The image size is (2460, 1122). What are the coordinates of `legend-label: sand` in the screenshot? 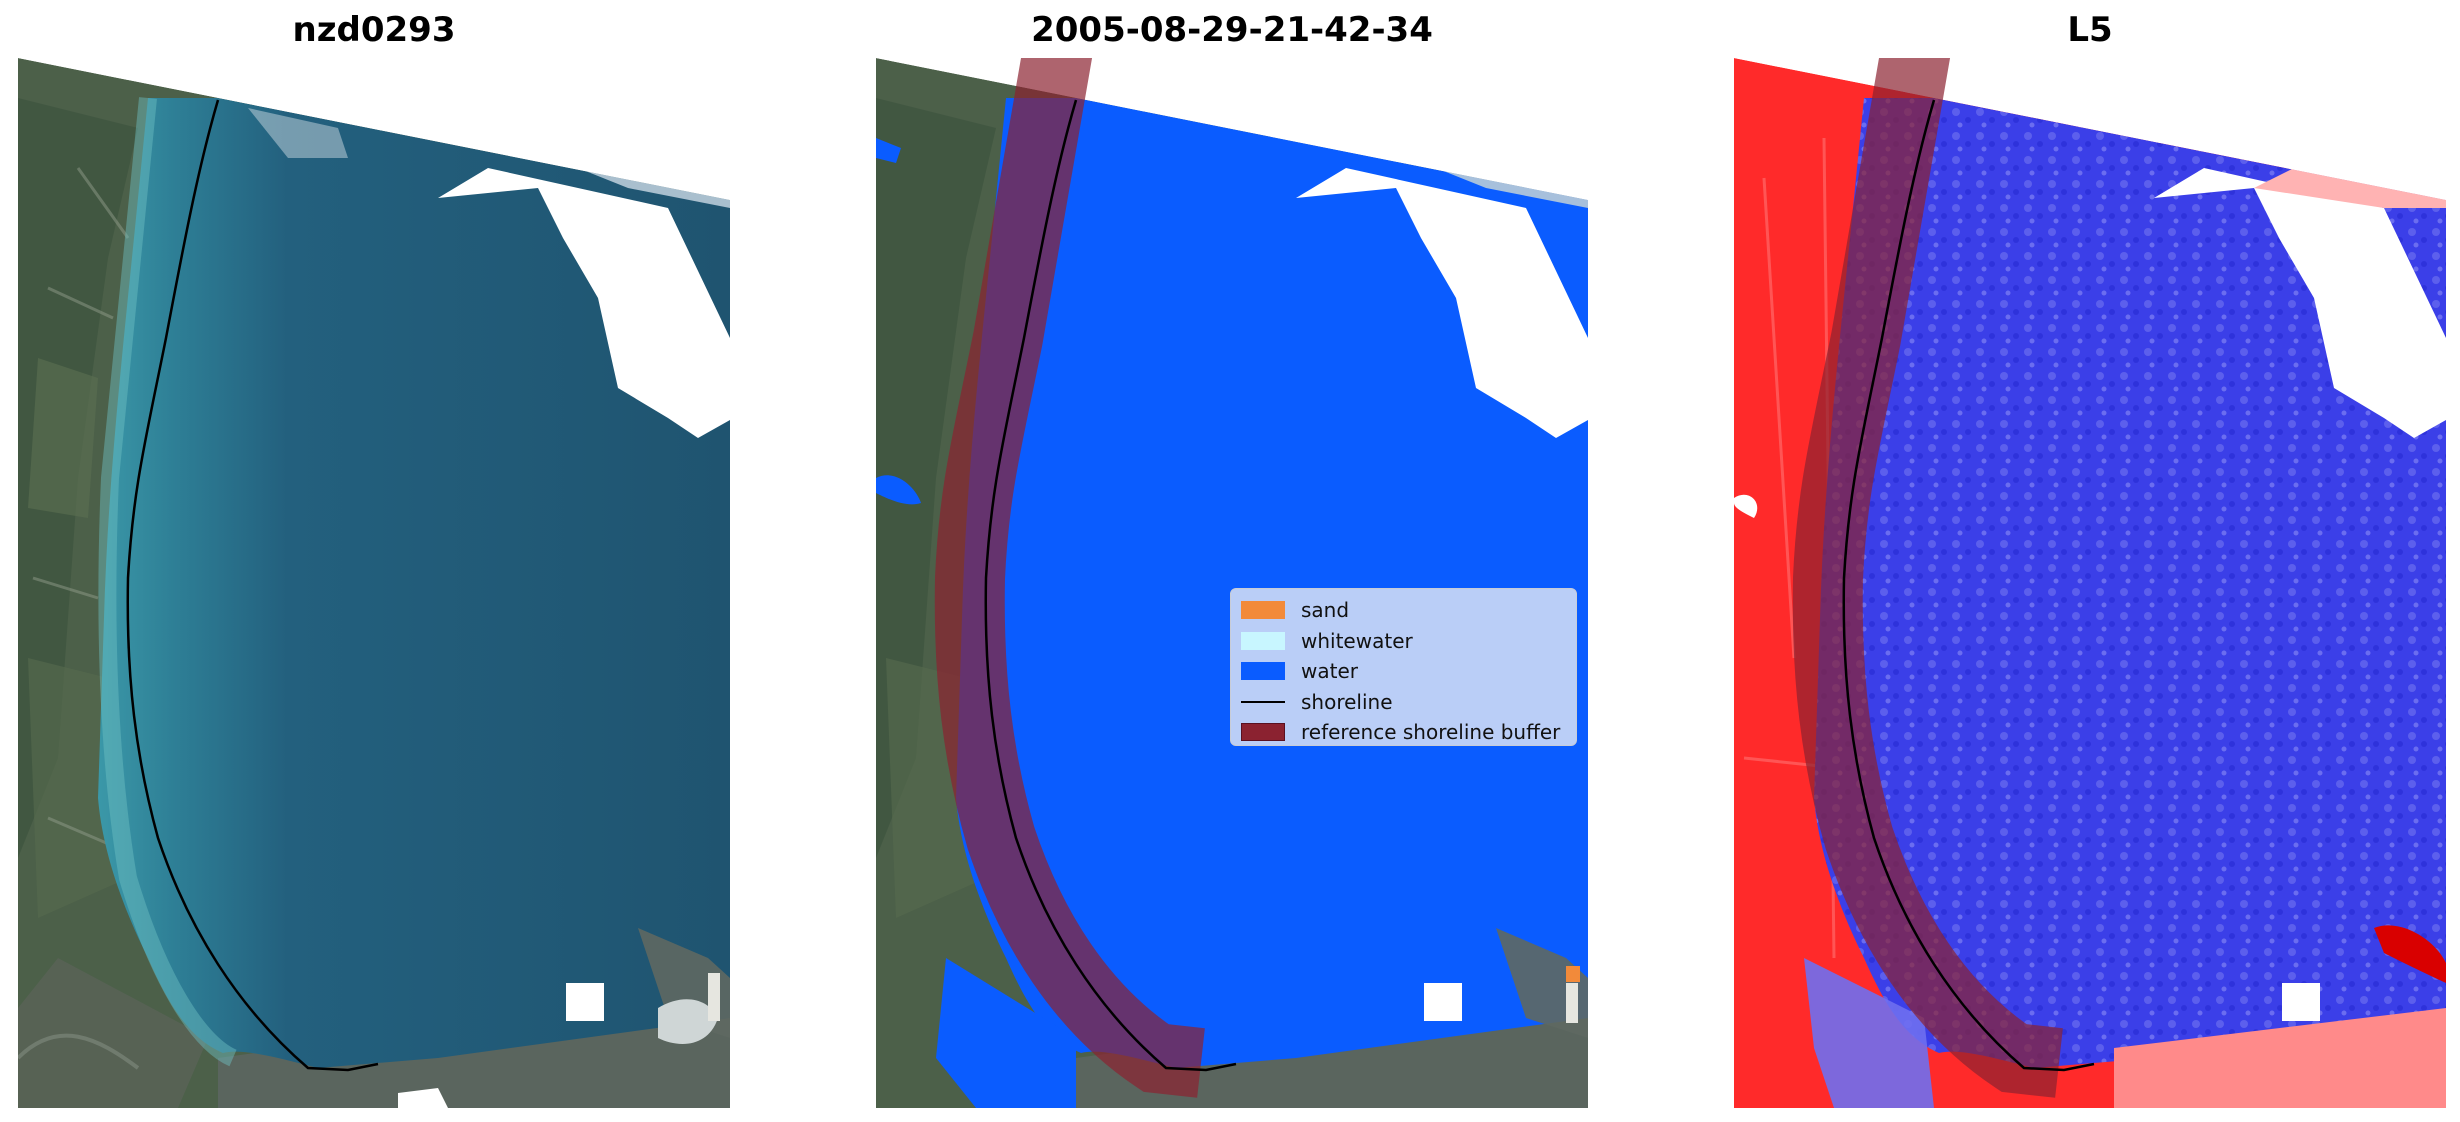 It's located at (1325, 610).